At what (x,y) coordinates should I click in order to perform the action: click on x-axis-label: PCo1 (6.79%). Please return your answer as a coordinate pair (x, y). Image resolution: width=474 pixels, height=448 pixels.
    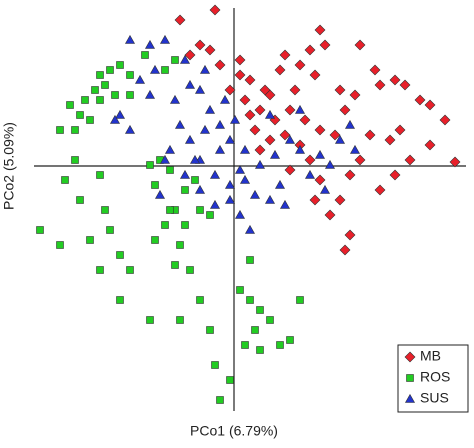
    Looking at the image, I should click on (234, 431).